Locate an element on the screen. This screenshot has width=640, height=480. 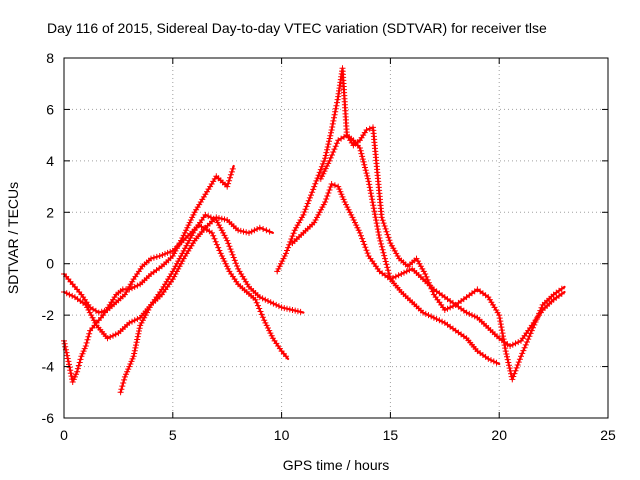
x-tick-label: 5 is located at coordinates (173, 435).